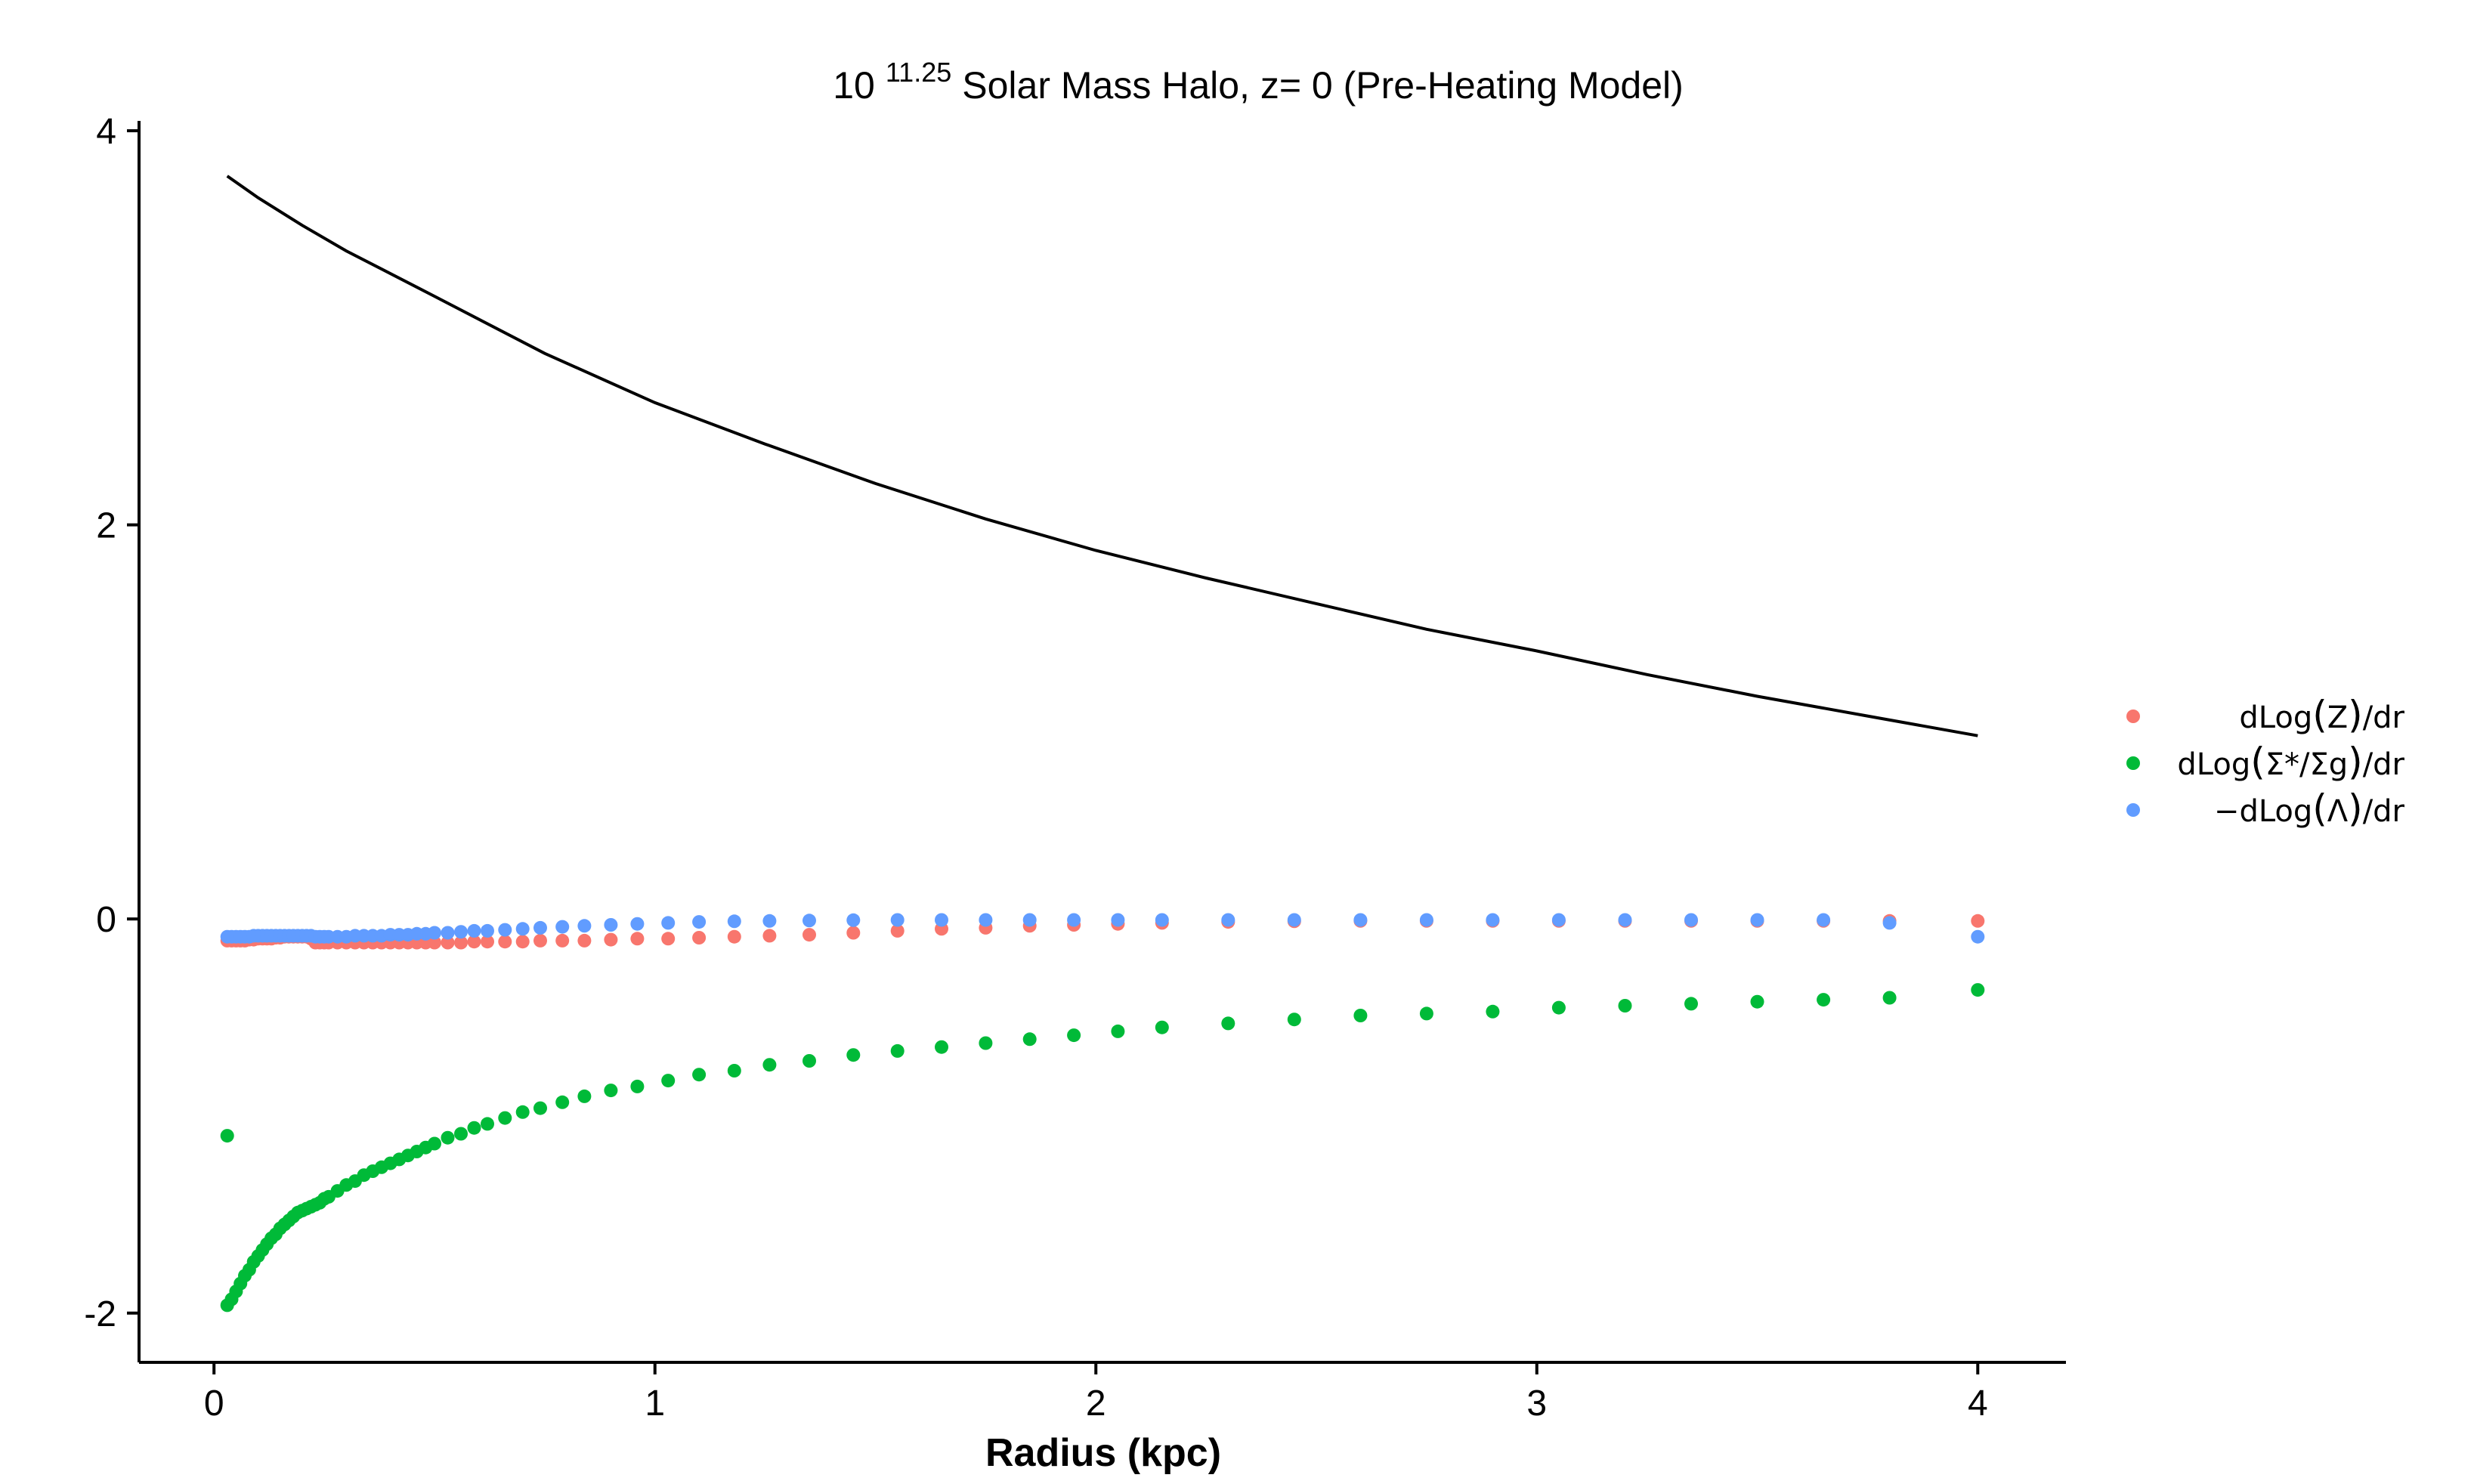 This screenshot has width=2474, height=1484. I want to click on y-tick-label: 0, so click(106, 920).